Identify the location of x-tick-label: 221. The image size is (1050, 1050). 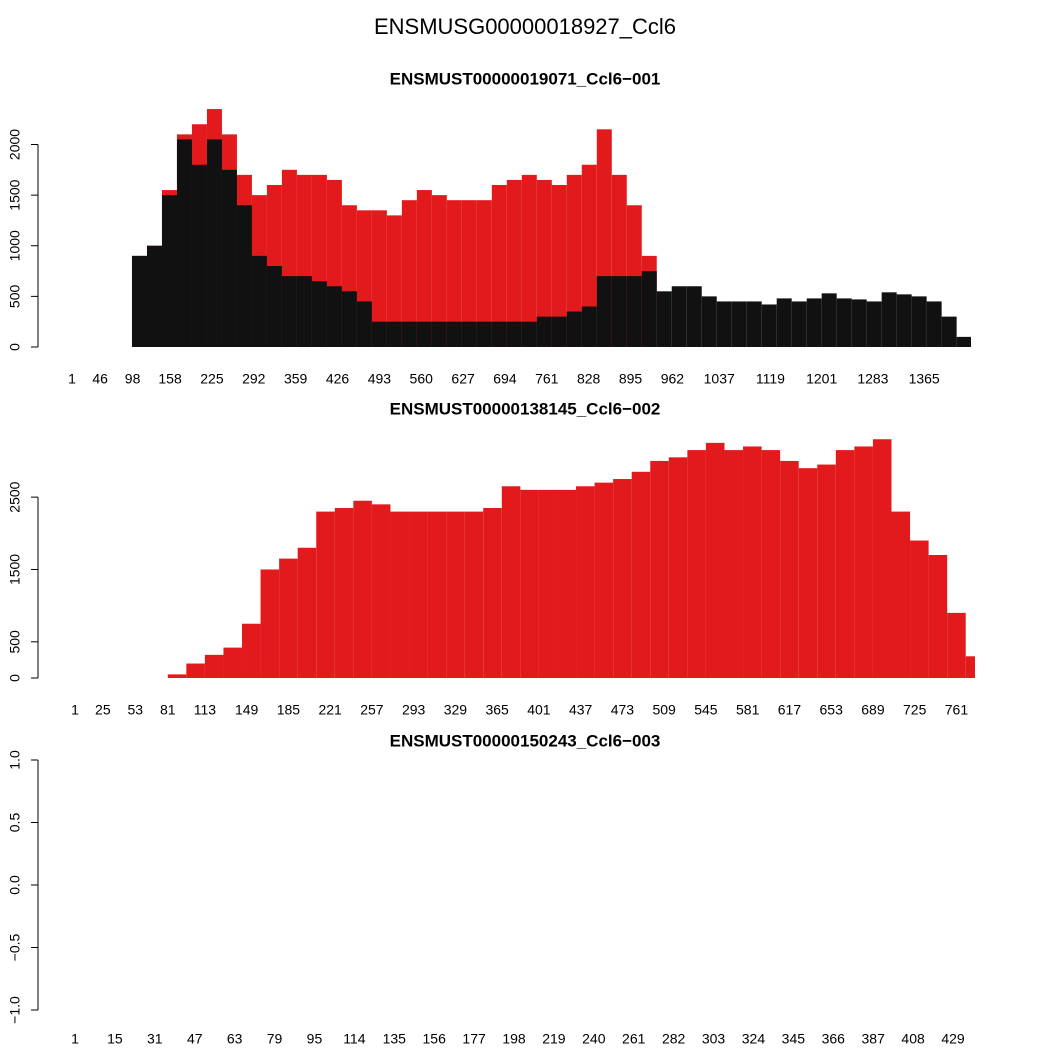
(330, 710).